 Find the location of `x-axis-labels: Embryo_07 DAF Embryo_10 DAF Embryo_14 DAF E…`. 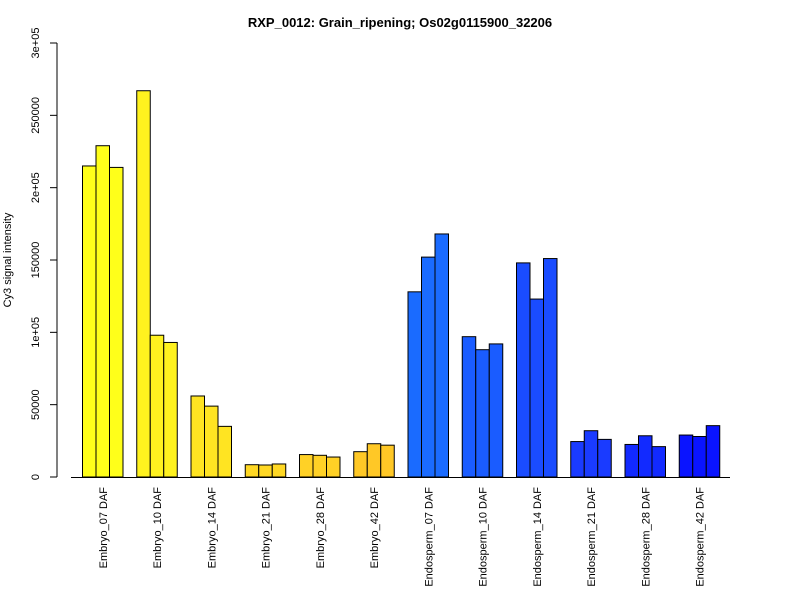

x-axis-labels: Embryo_07 DAF Embryo_10 DAF Embryo_14 DAF E… is located at coordinates (402, 537).